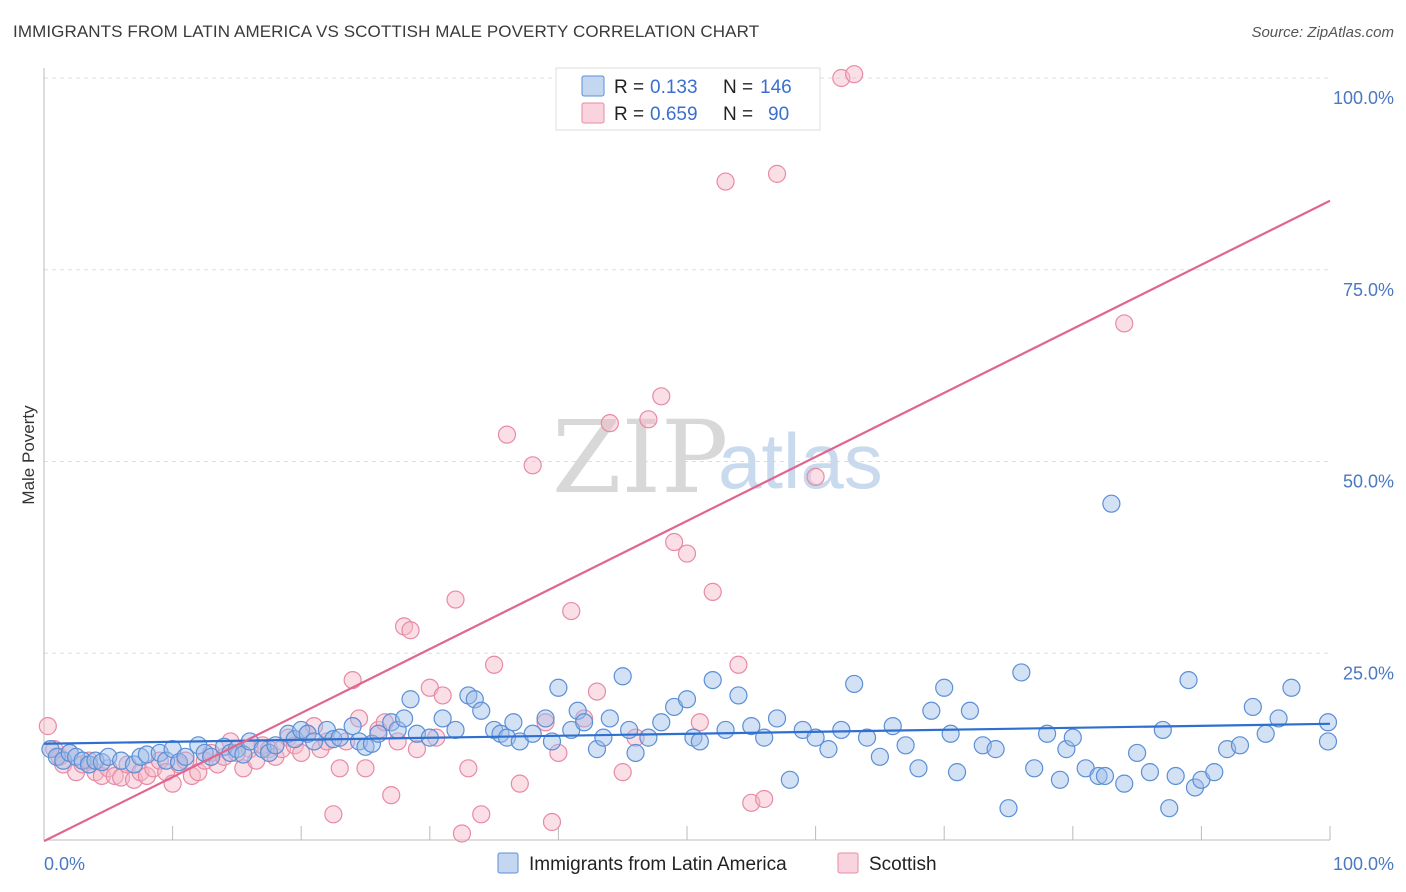 The height and width of the screenshot is (892, 1406). Describe the element at coordinates (1363, 385) in the screenshot. I see `y-tick-labels: 25.0% 50.0% 75.0% 100.0%` at that location.